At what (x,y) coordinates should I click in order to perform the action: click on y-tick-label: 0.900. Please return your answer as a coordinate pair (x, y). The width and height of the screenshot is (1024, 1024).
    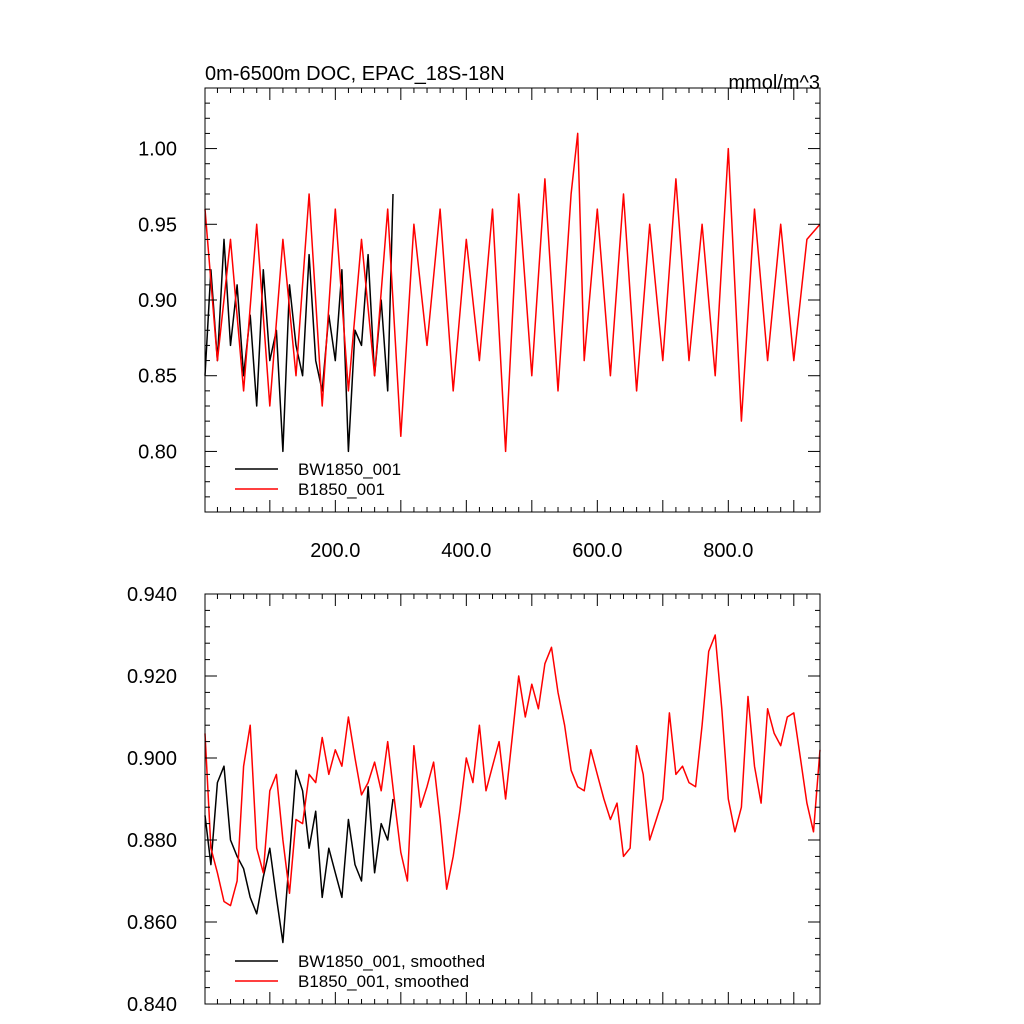
    Looking at the image, I should click on (152, 759).